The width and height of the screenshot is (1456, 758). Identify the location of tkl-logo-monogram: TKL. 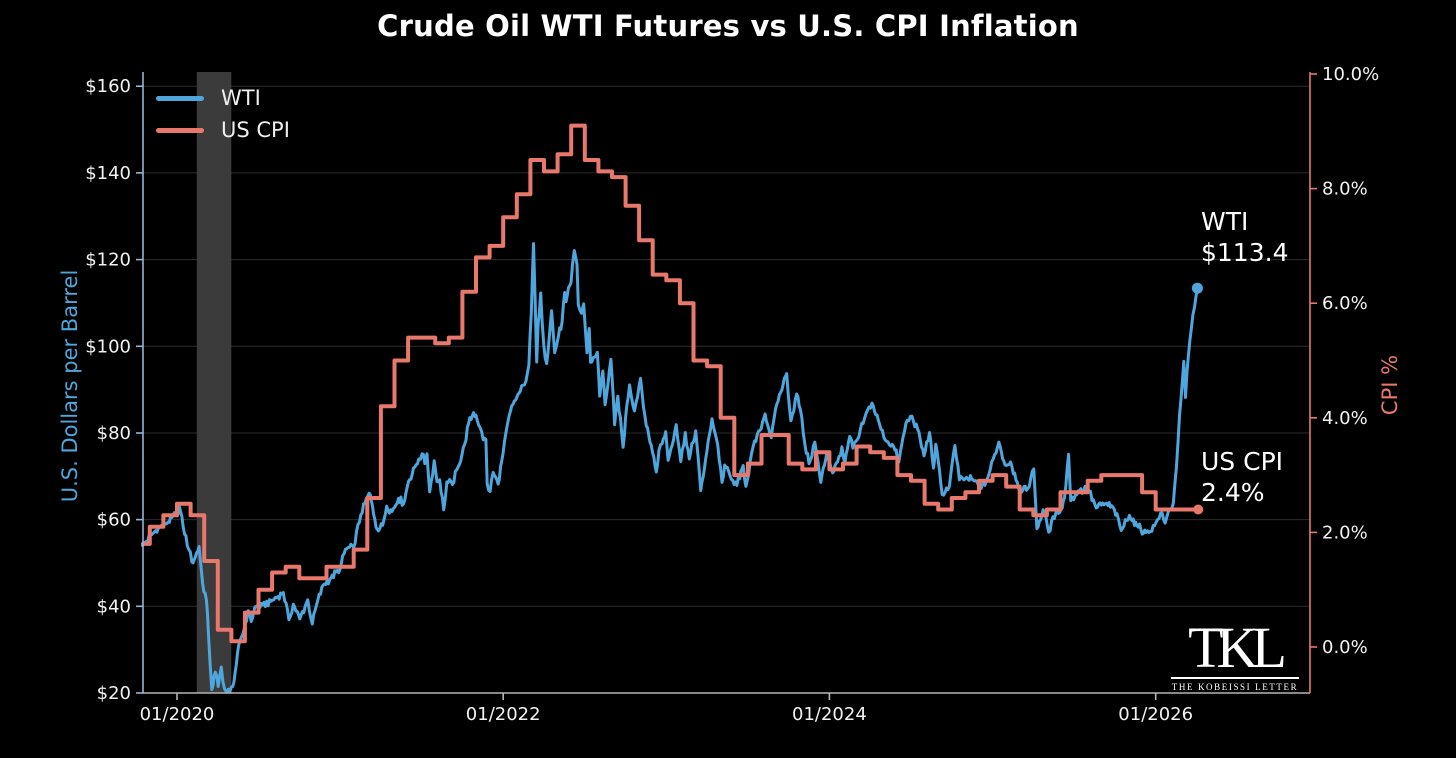
(1235, 649).